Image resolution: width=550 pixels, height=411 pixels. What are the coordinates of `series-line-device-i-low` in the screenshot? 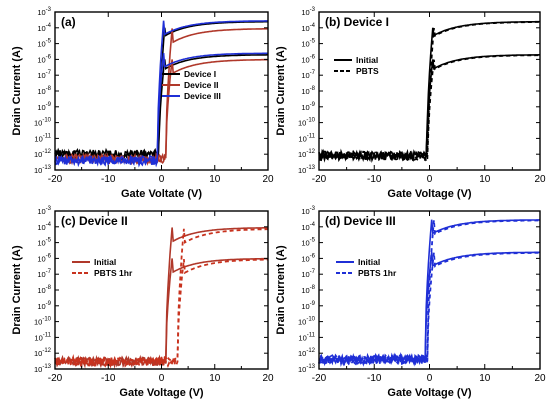 It's located at (161, 107).